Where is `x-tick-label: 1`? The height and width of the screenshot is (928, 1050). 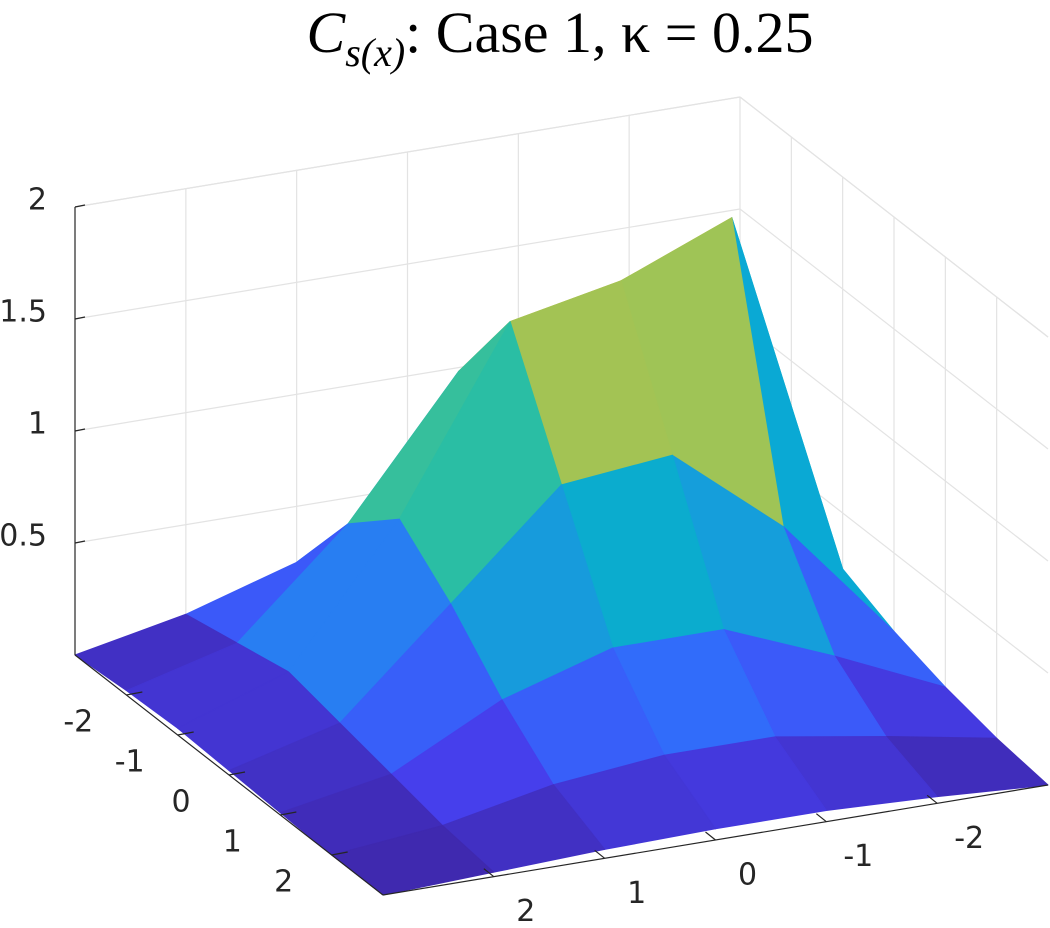 x-tick-label: 1 is located at coordinates (232, 842).